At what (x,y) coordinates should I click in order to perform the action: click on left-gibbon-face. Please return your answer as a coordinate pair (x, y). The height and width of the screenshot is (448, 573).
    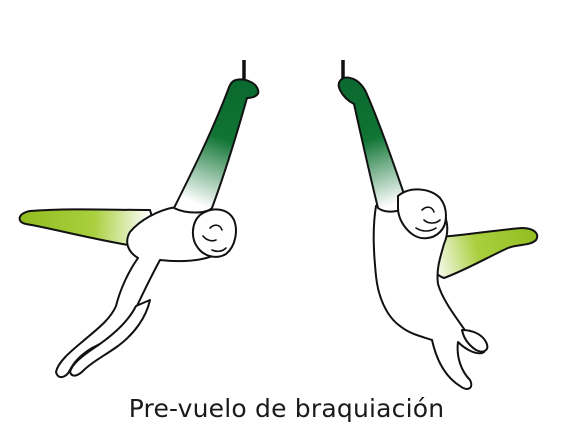
    Looking at the image, I should click on (214, 238).